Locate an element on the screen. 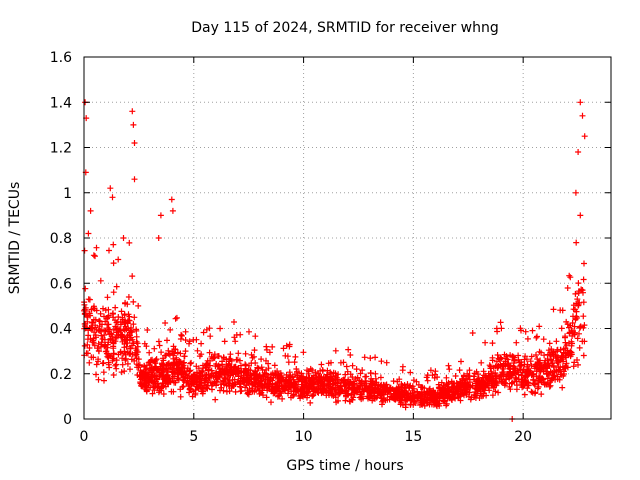  x-tick-label: 20 is located at coordinates (523, 437).